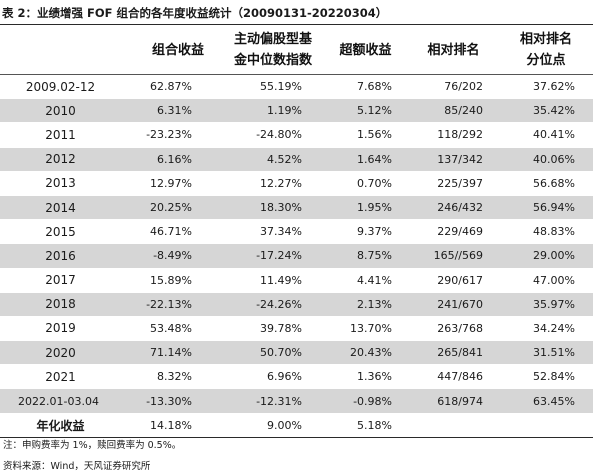 The height and width of the screenshot is (474, 593). Describe the element at coordinates (273, 425) in the screenshot. I see `cell-median-index: 9.00%` at that location.